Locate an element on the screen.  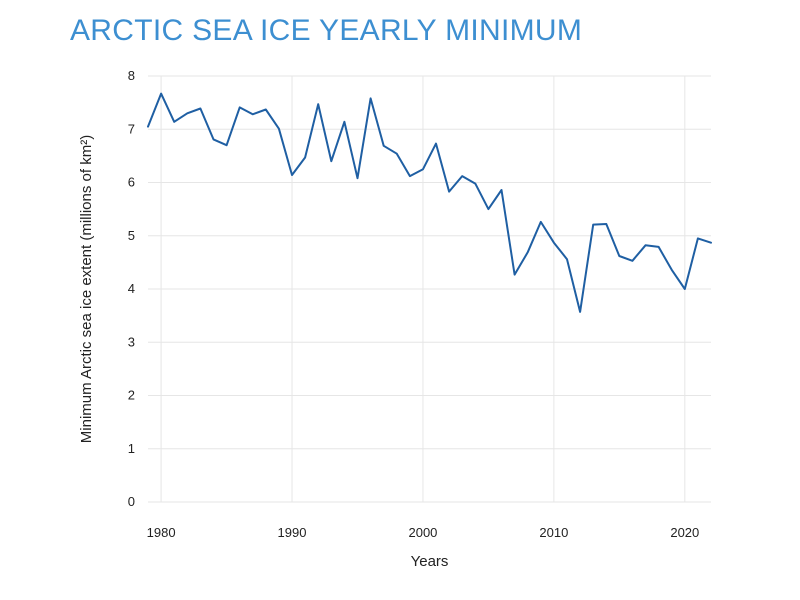
y-tick-label: 6 is located at coordinates (131, 182).